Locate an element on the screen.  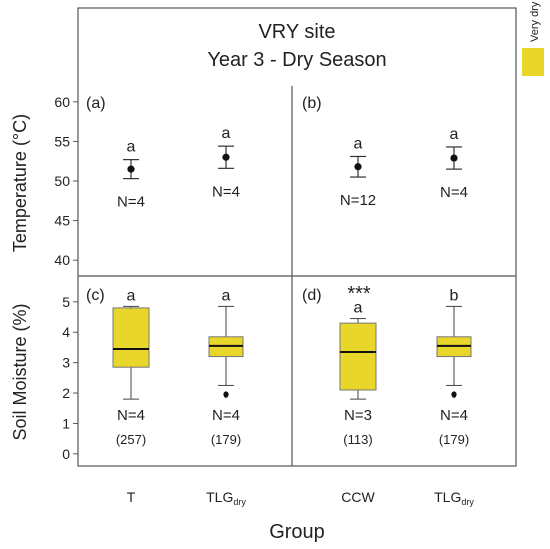
title-line-2: Year 3 - Dry Season is located at coordinates (296, 60).